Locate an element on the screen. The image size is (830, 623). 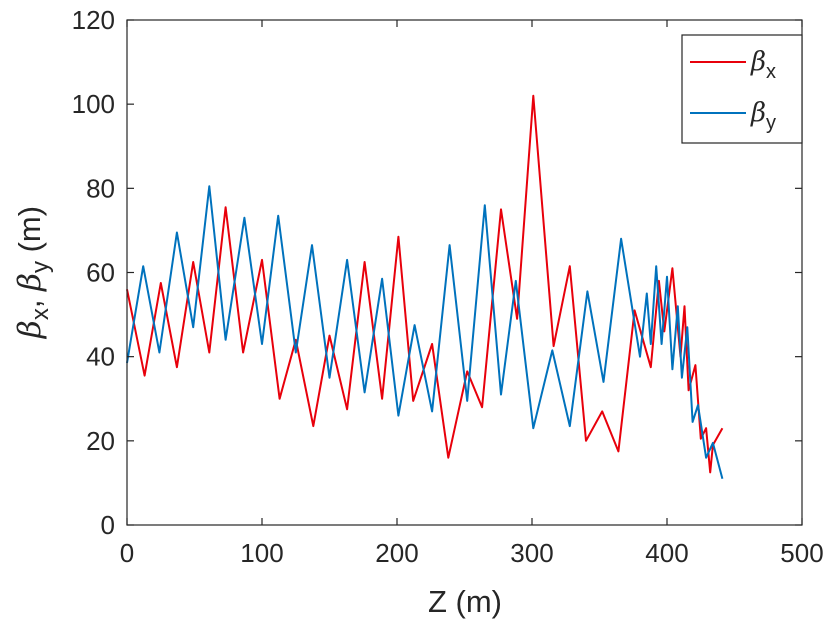
x-tick-label: 0 is located at coordinates (127, 553).